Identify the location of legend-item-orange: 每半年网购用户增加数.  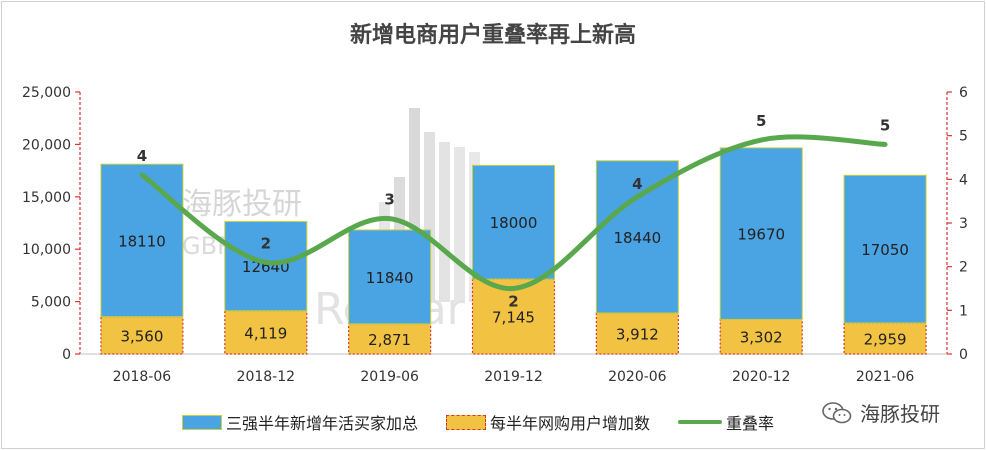
(548, 422).